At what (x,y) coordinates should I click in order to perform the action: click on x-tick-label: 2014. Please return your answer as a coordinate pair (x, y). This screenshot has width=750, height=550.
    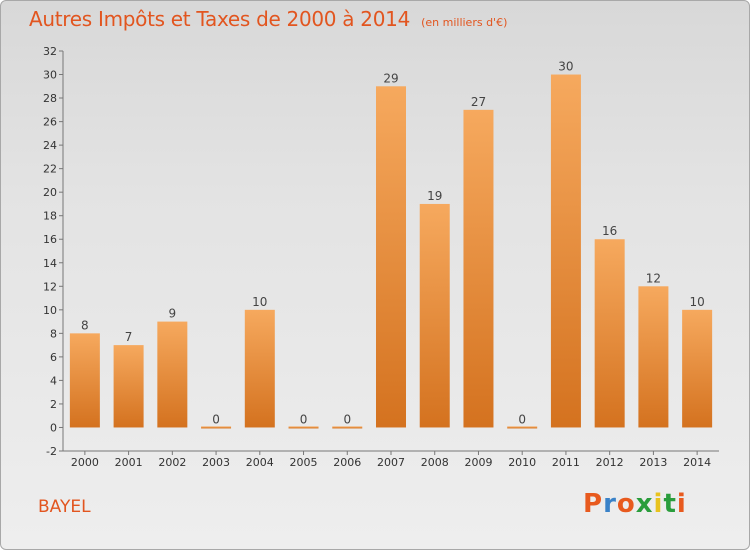
    Looking at the image, I should click on (697, 462).